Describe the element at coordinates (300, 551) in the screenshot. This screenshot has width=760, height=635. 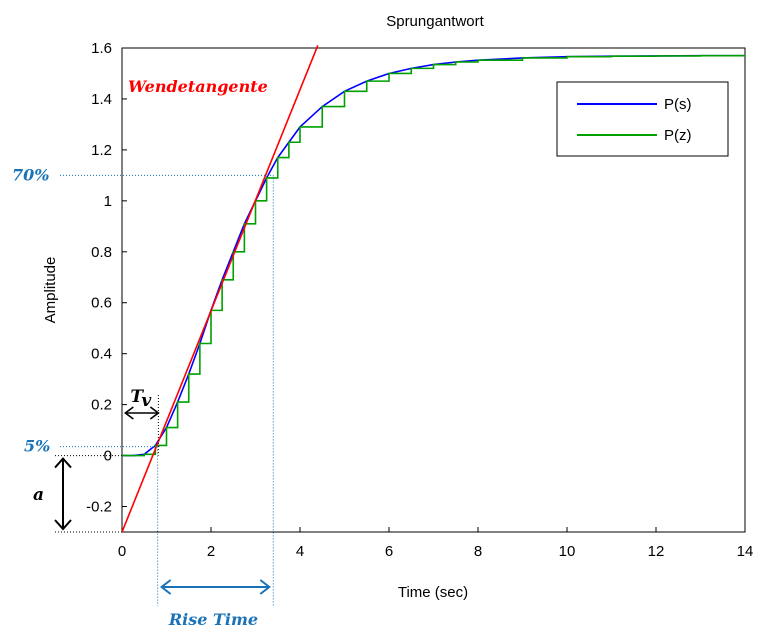
I see `x-tick-label: 4` at that location.